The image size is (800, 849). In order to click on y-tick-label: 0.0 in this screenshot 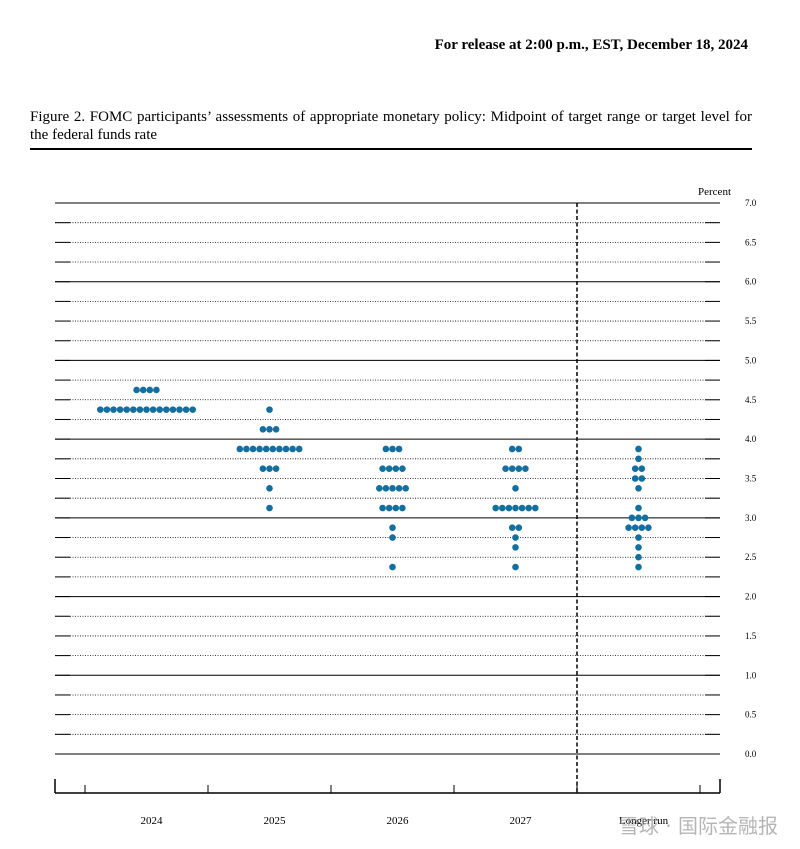, I will do `click(751, 754)`.